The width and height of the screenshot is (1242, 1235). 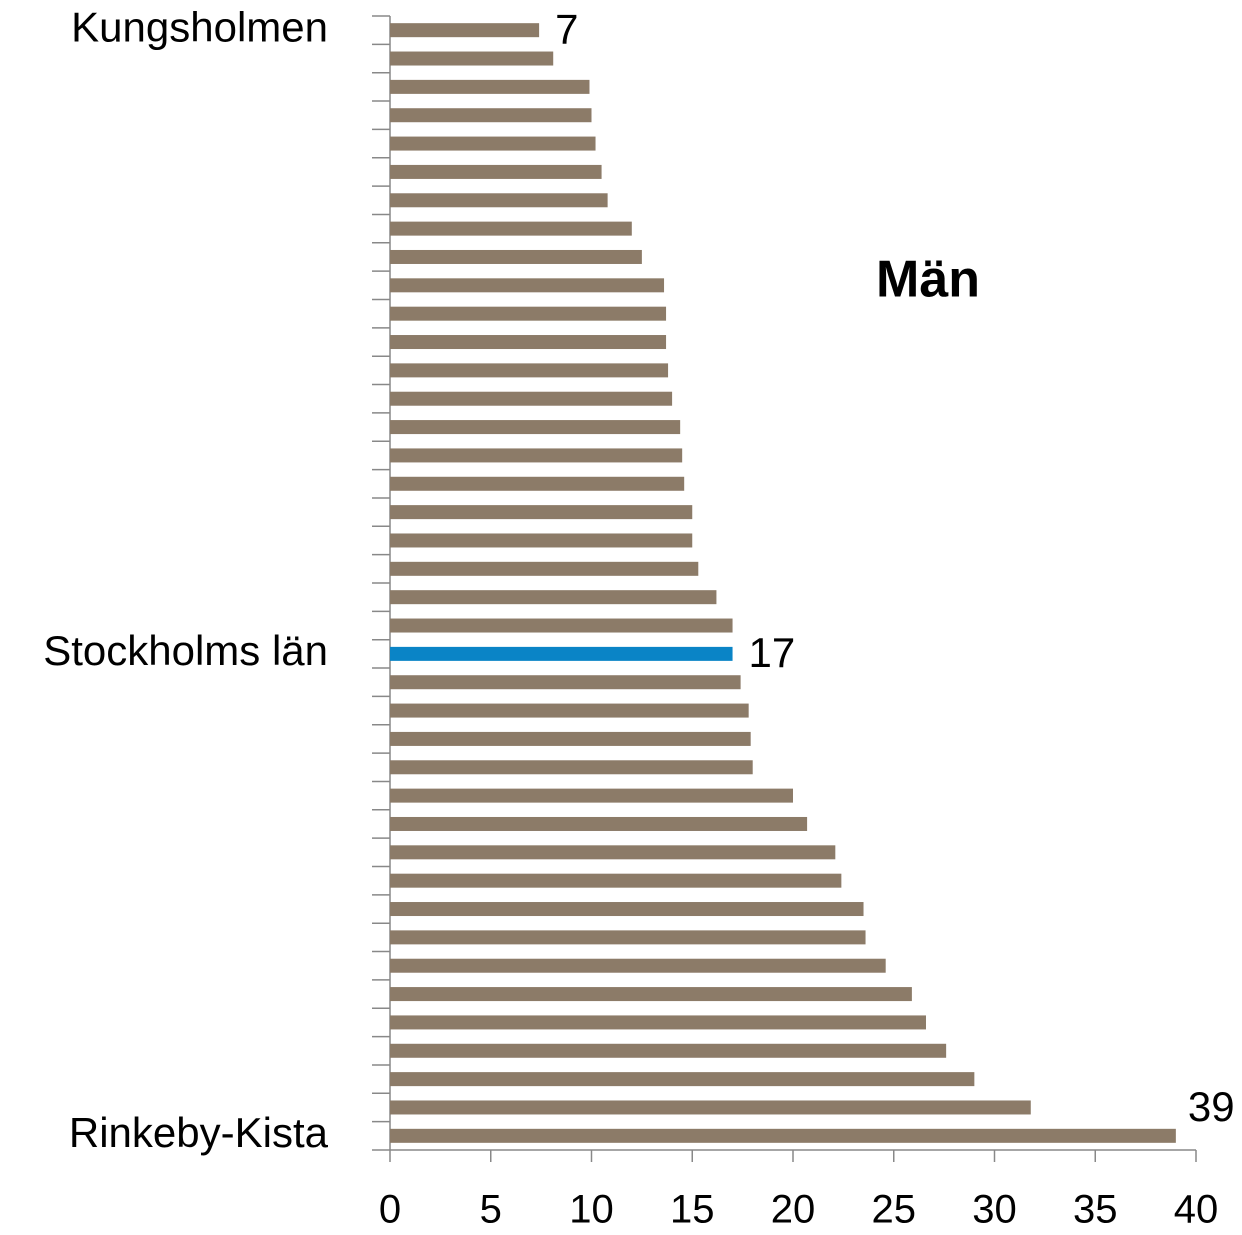 What do you see at coordinates (928, 280) in the screenshot?
I see `chart-title: Män` at bounding box center [928, 280].